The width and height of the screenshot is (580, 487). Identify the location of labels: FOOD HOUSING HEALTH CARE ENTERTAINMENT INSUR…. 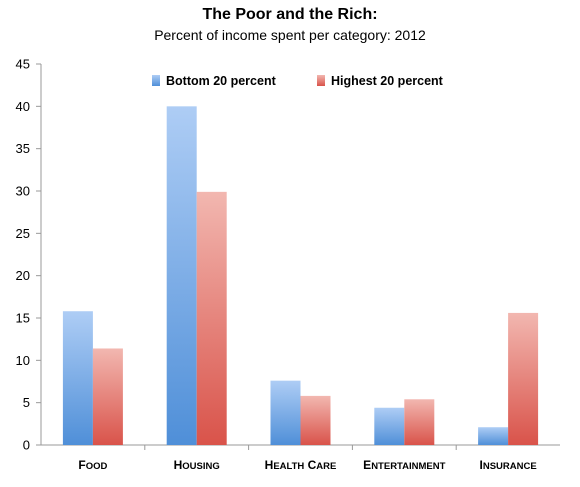
(307, 465).